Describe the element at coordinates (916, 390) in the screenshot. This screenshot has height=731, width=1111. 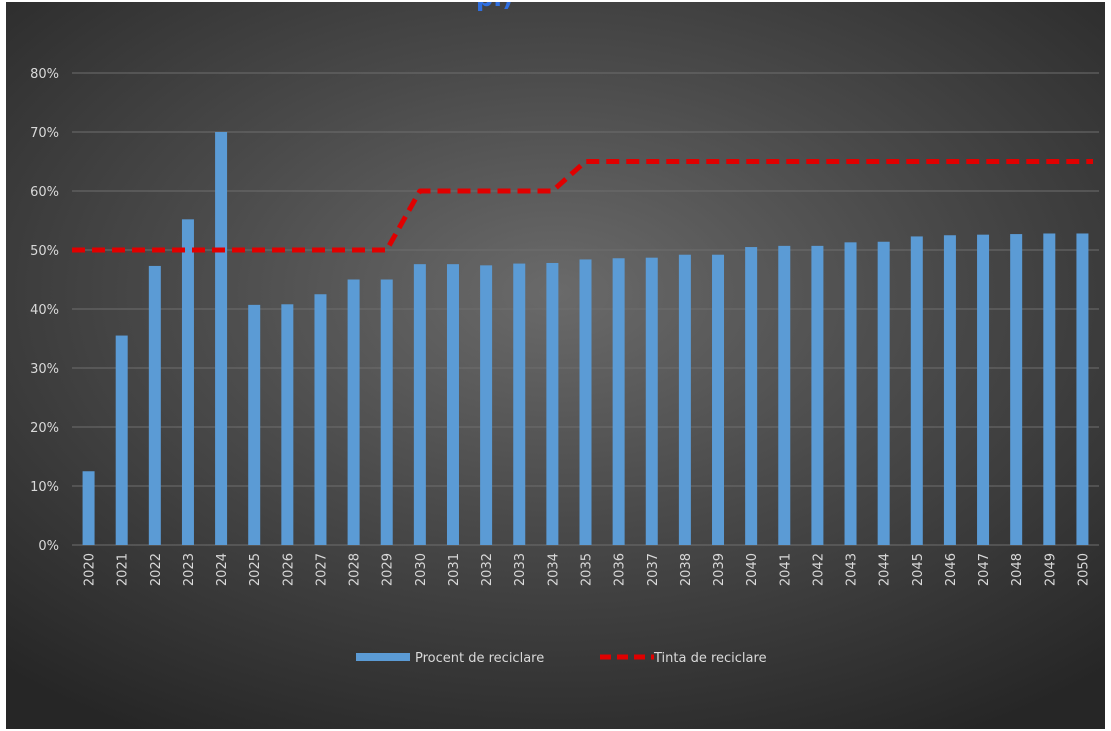
I see `bar-2045` at that location.